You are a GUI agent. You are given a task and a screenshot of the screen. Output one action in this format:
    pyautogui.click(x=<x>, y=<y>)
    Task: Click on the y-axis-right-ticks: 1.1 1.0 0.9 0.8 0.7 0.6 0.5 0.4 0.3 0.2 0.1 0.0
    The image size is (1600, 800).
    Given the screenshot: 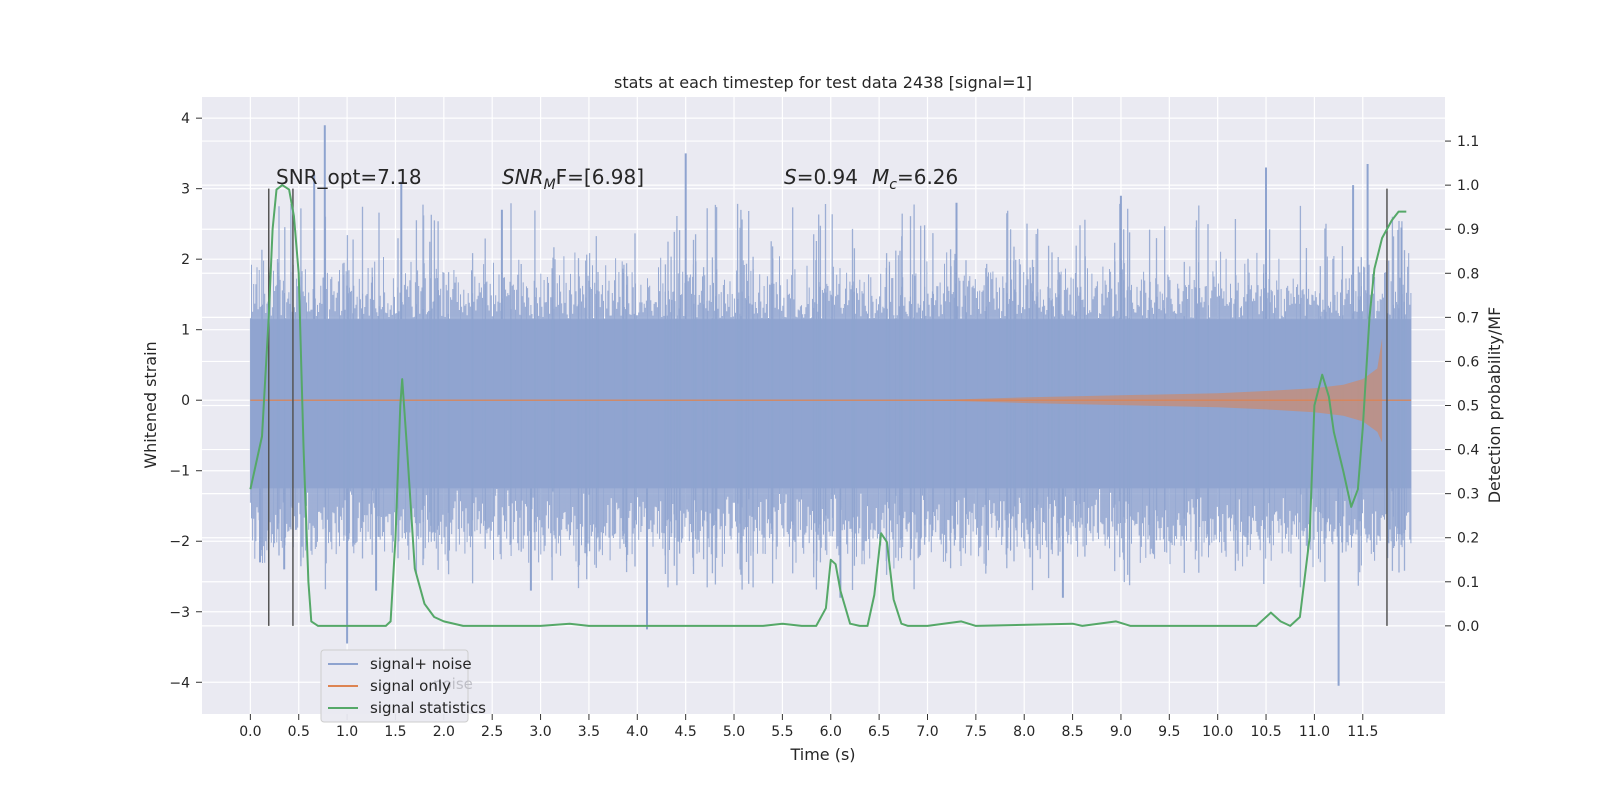 What is the action you would take?
    pyautogui.click(x=1462, y=384)
    